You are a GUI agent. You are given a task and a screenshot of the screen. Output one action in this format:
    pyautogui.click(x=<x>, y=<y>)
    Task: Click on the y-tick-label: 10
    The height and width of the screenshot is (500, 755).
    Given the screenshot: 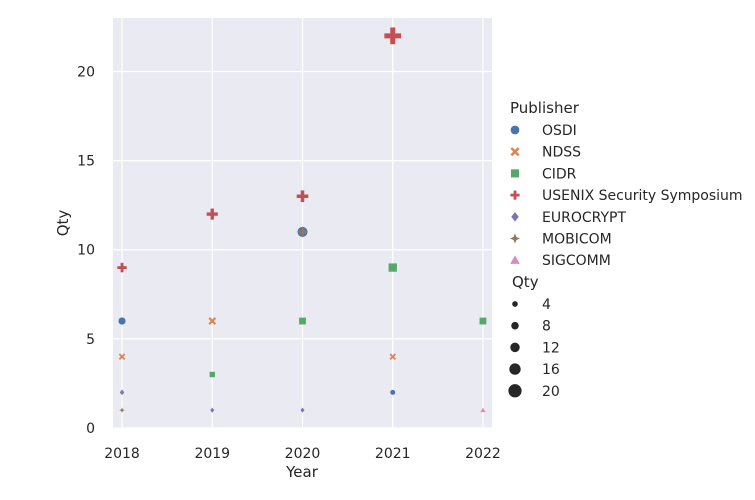 What is the action you would take?
    pyautogui.click(x=86, y=251)
    